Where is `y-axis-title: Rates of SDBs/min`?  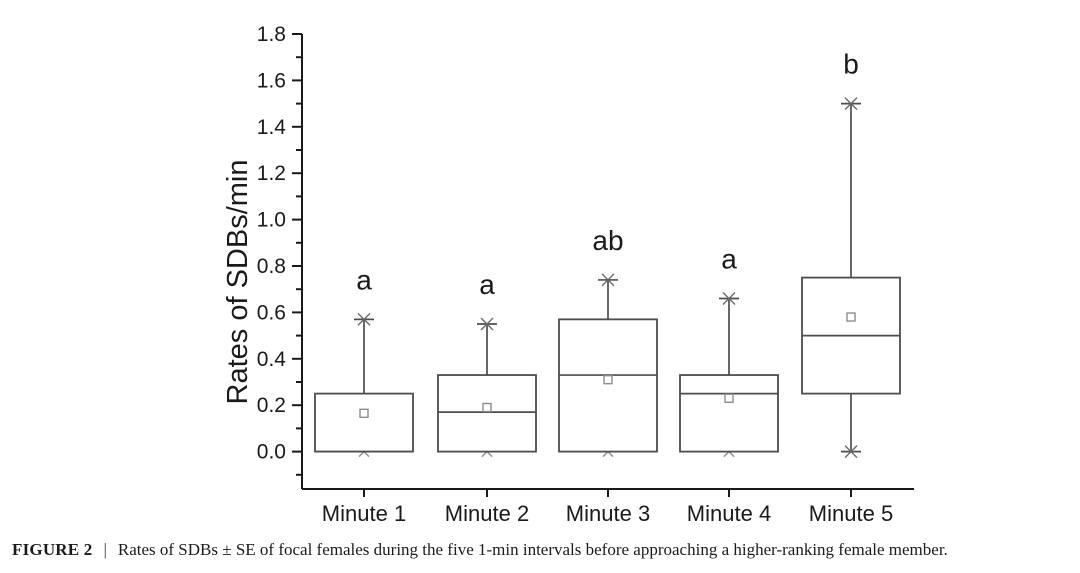 y-axis-title: Rates of SDBs/min is located at coordinates (238, 282).